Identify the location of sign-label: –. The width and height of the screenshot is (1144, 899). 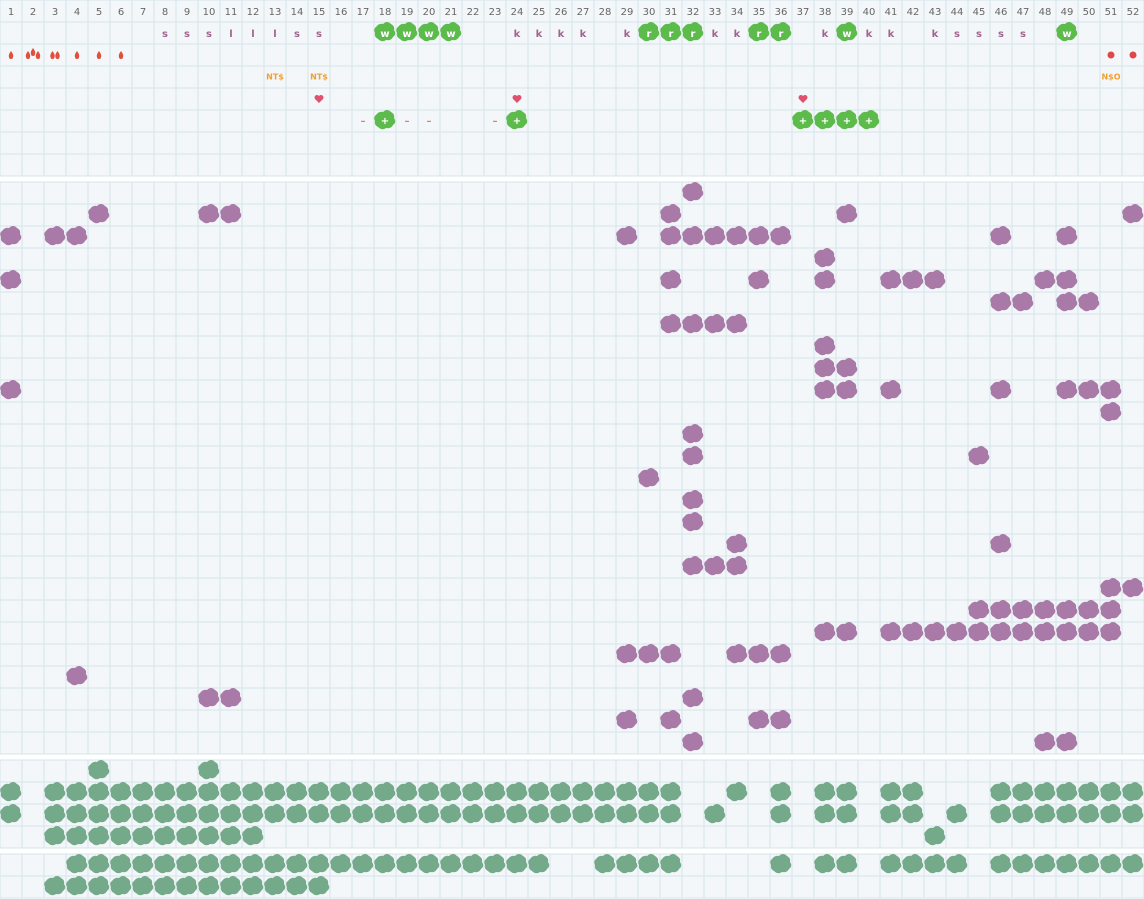
(495, 121).